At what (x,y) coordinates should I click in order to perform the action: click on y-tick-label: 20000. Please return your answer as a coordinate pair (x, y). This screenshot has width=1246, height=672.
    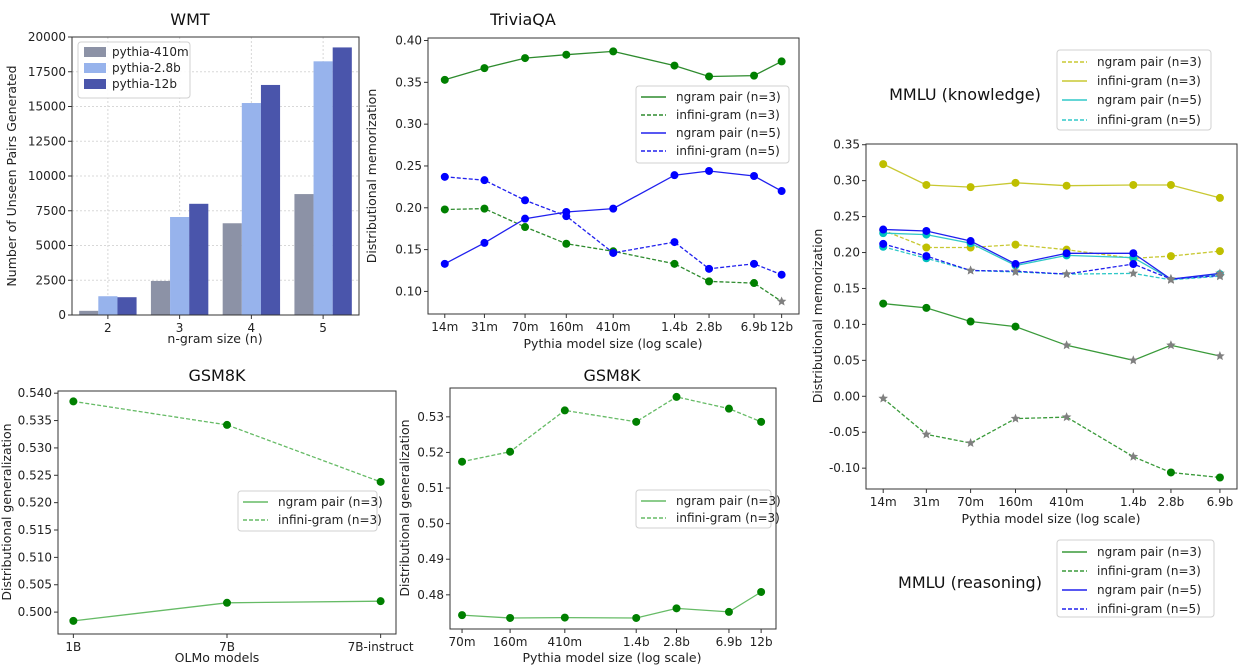
    Looking at the image, I should click on (47, 37).